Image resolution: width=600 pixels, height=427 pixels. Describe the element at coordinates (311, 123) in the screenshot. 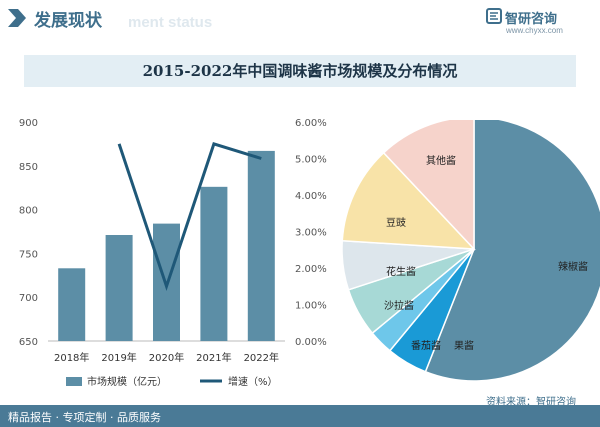

I see `right-axis-tick-label: 6.00%` at that location.